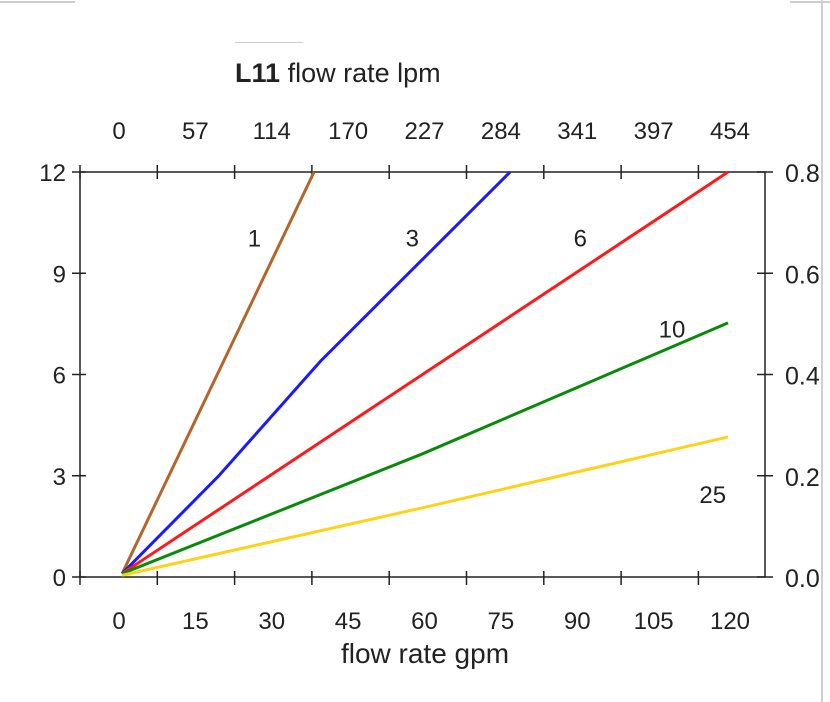 The image size is (830, 702). What do you see at coordinates (269, 42) in the screenshot?
I see `artifact-line` at bounding box center [269, 42].